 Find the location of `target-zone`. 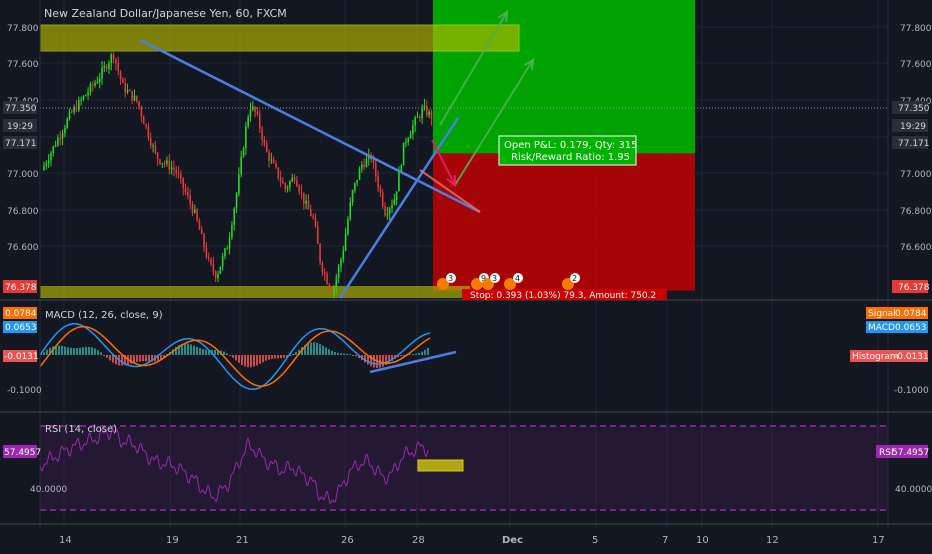

target-zone is located at coordinates (564, 77).